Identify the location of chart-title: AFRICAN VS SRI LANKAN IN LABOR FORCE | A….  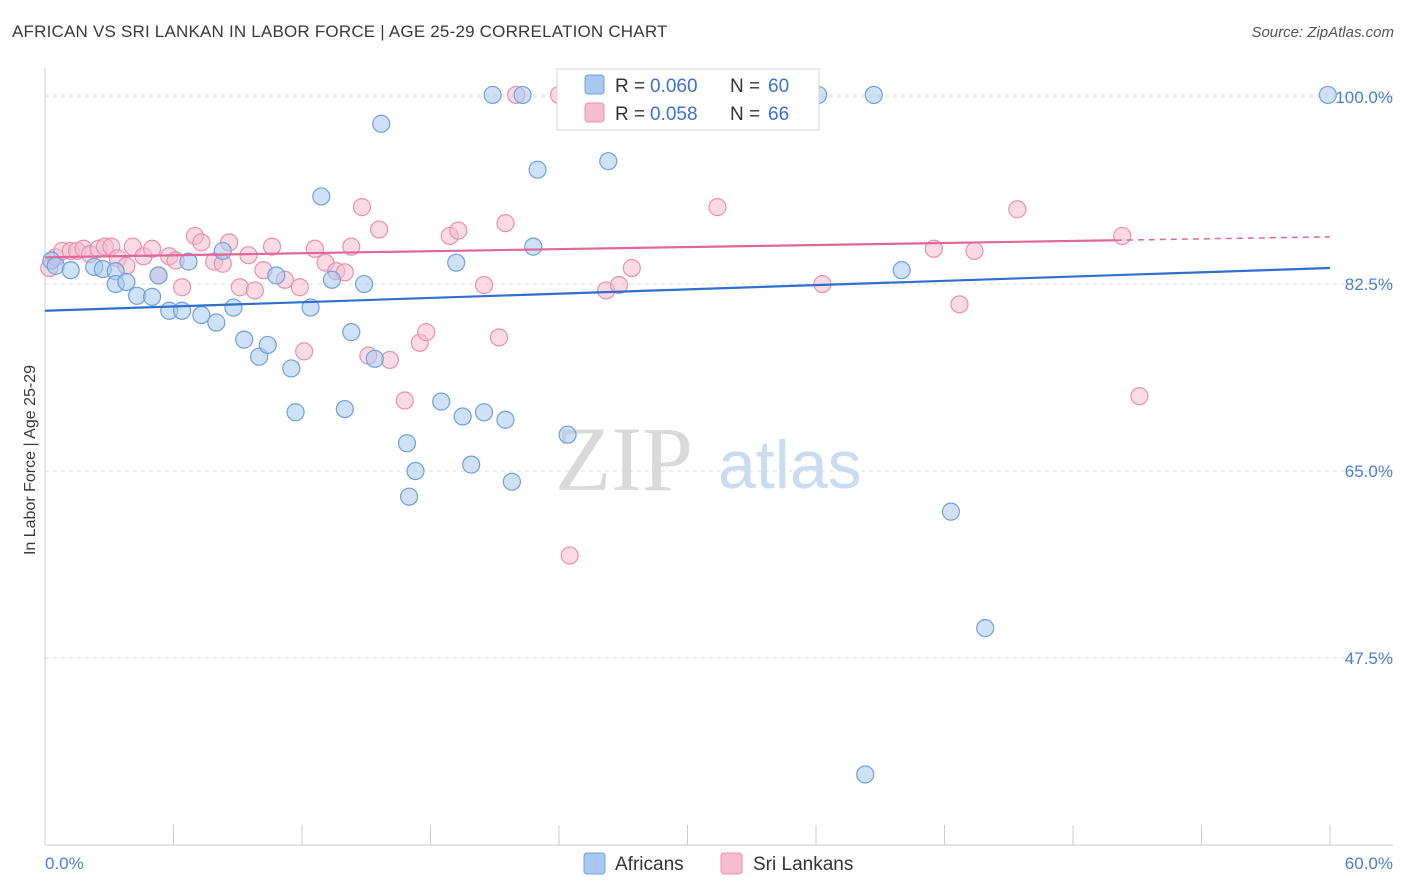
(340, 31).